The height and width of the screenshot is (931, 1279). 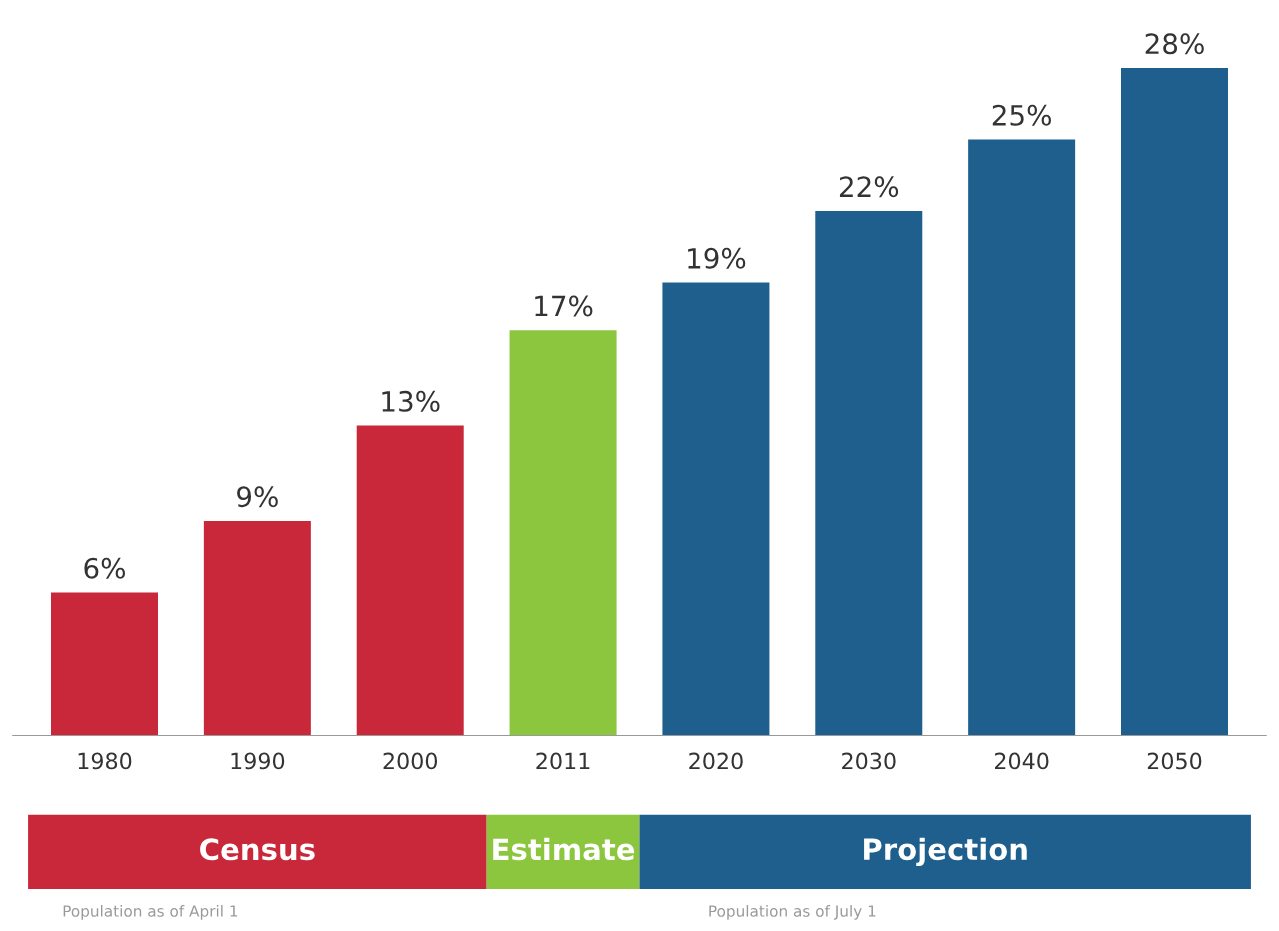 What do you see at coordinates (1174, 761) in the screenshot?
I see `x-tick-label: 2050` at bounding box center [1174, 761].